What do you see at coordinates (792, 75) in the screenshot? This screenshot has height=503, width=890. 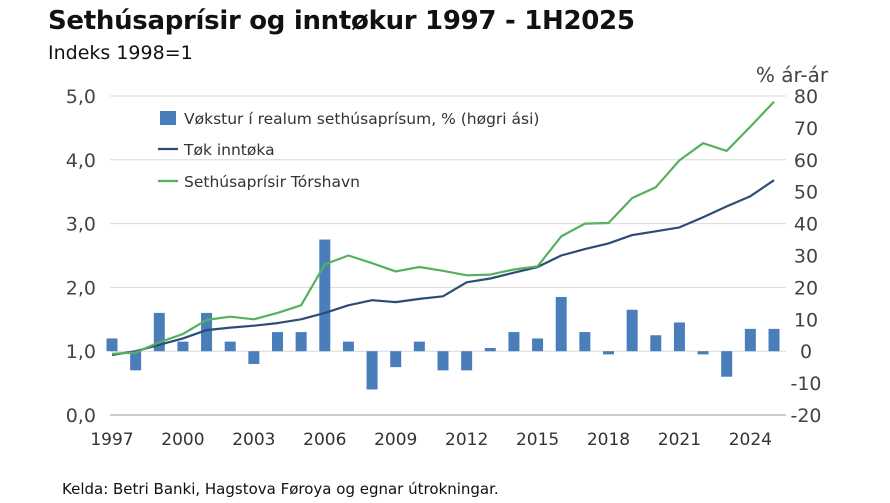 I see `right-axis-label: % ár-ár` at bounding box center [792, 75].